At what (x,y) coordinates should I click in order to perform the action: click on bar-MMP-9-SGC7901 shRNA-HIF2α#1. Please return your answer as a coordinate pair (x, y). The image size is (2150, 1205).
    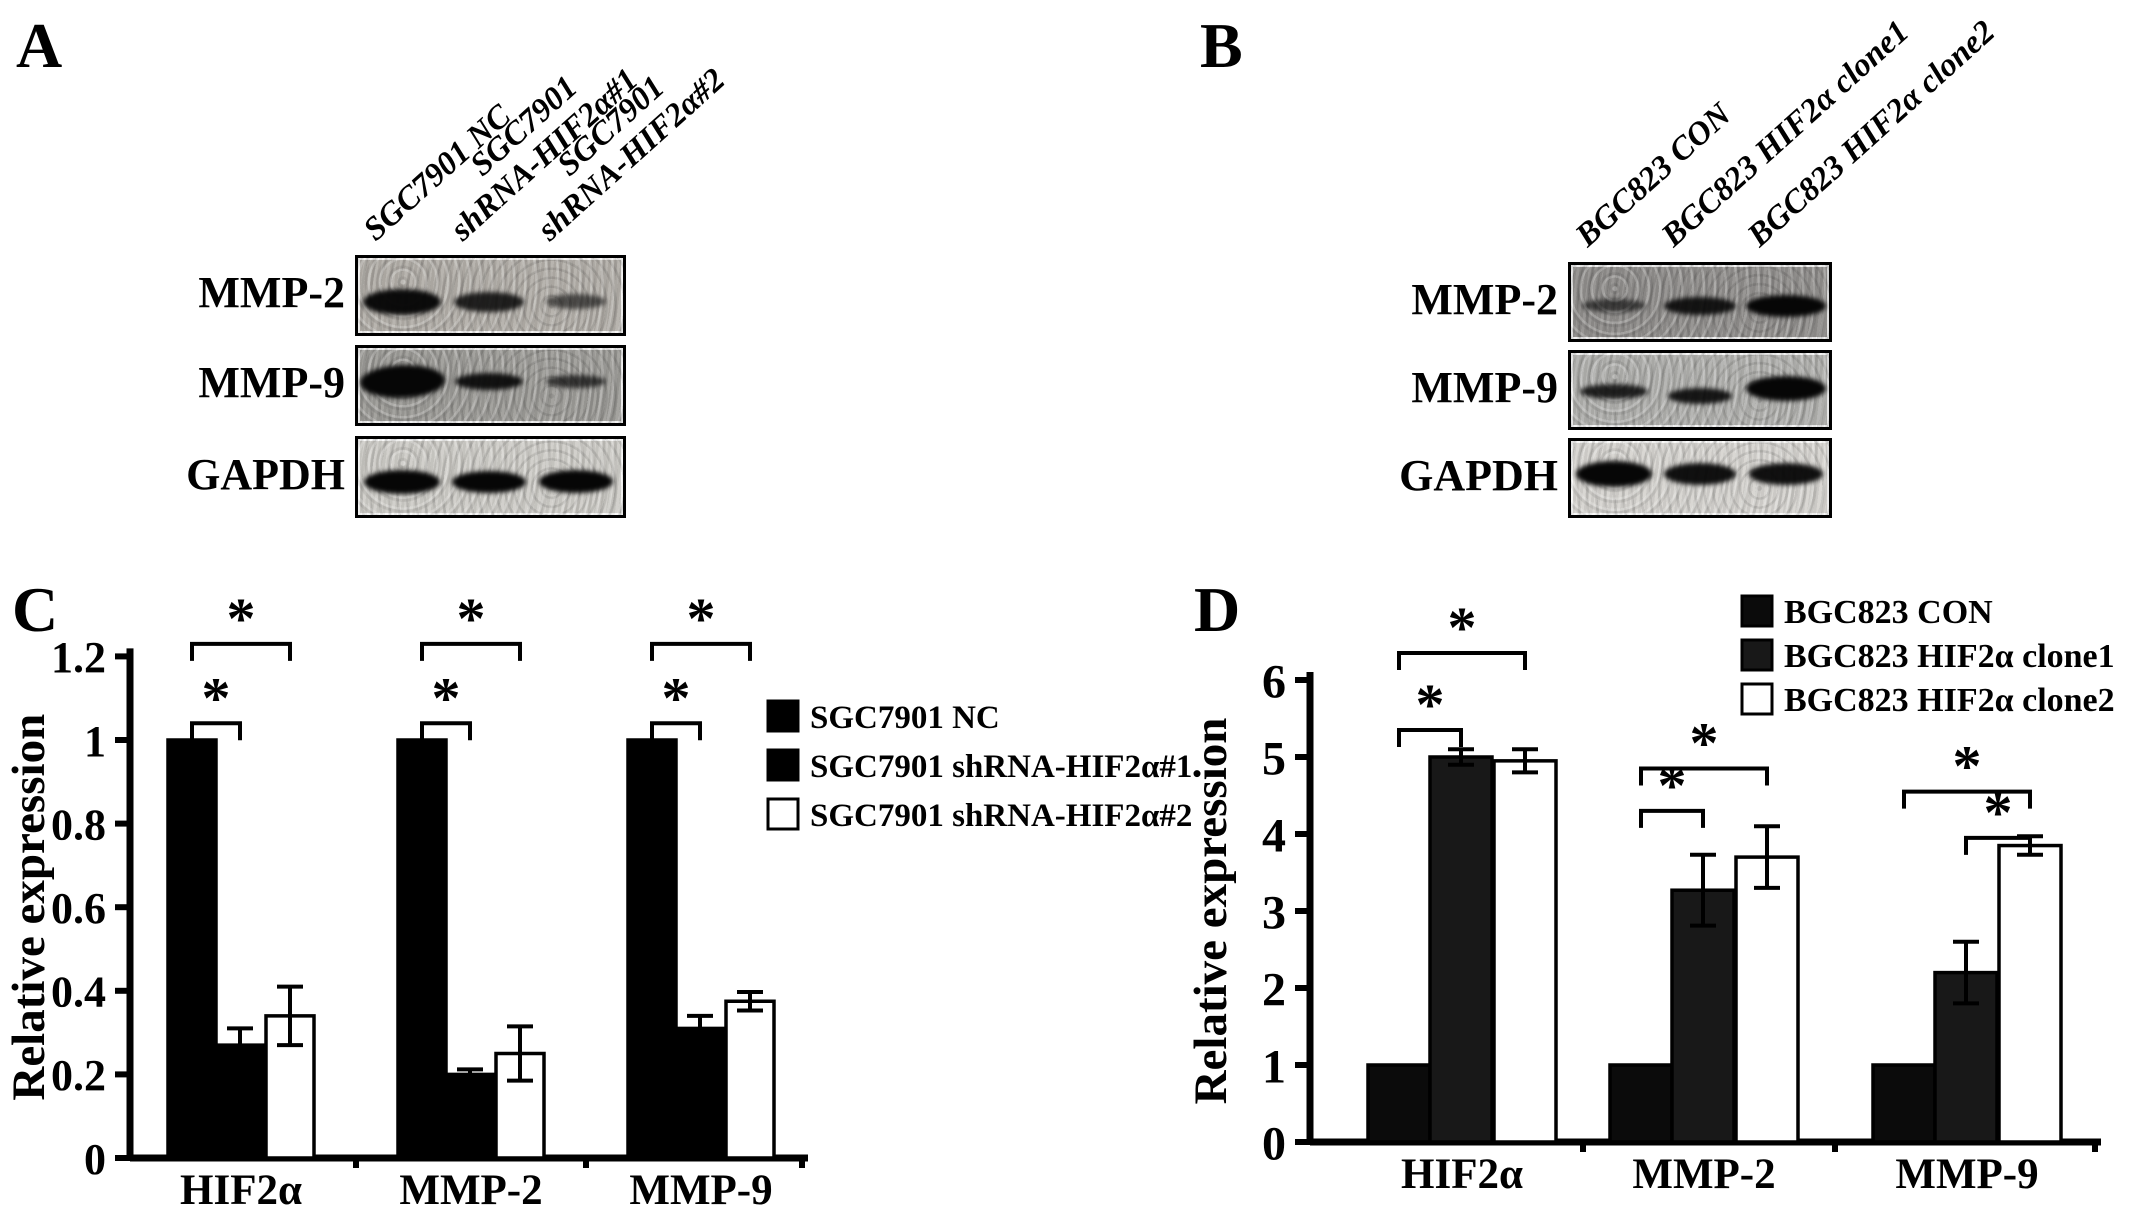
    Looking at the image, I should click on (700, 1093).